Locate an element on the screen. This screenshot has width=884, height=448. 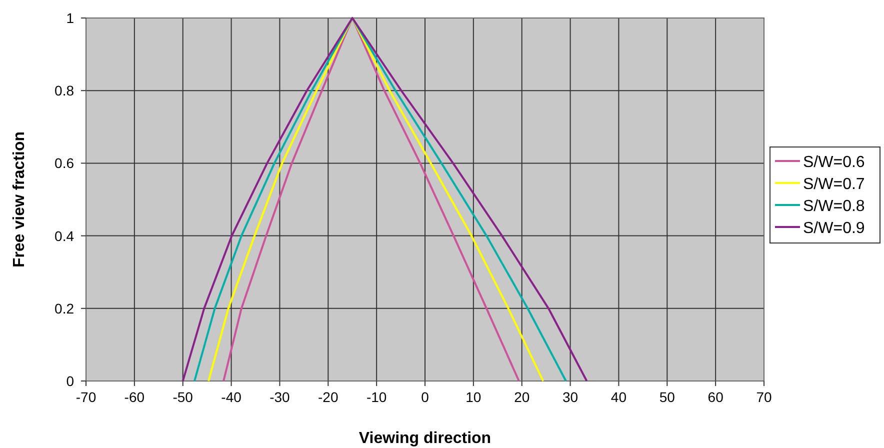
x-tick-label: 30 is located at coordinates (570, 397).